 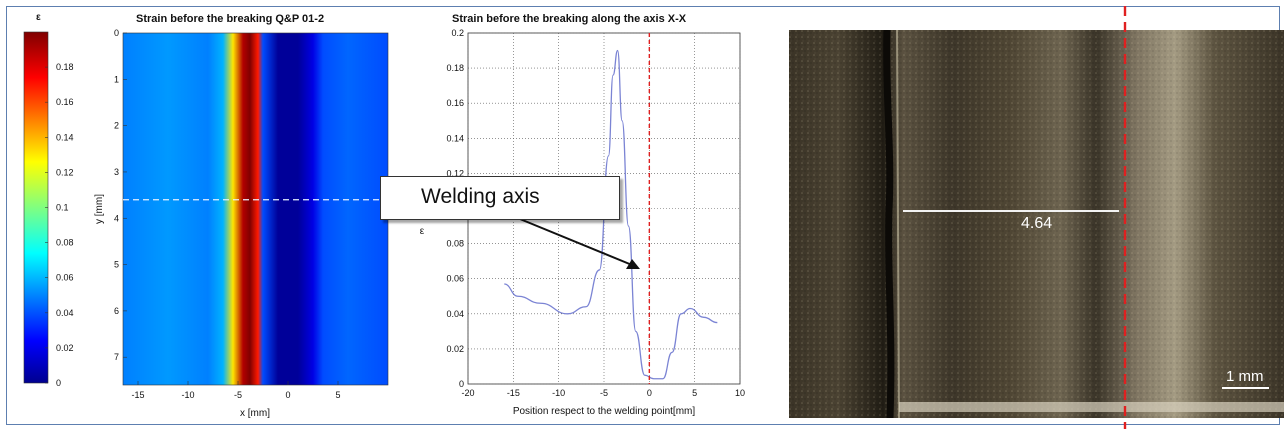 What do you see at coordinates (116, 311) in the screenshot?
I see `heatmap-ytick-label: 6` at bounding box center [116, 311].